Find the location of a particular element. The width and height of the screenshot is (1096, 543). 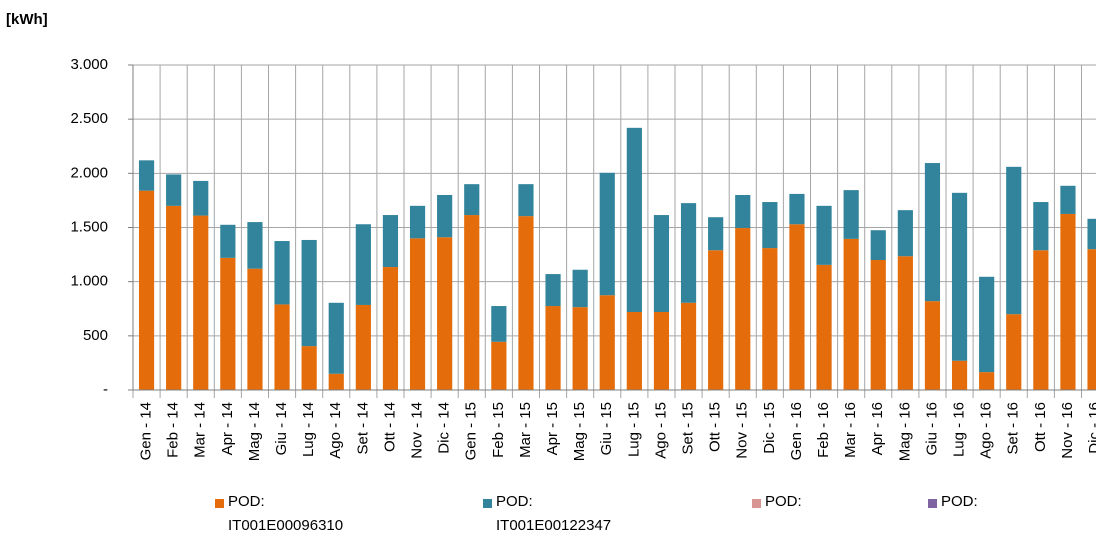

x-tick-label: Gen - 15 is located at coordinates (471, 431).